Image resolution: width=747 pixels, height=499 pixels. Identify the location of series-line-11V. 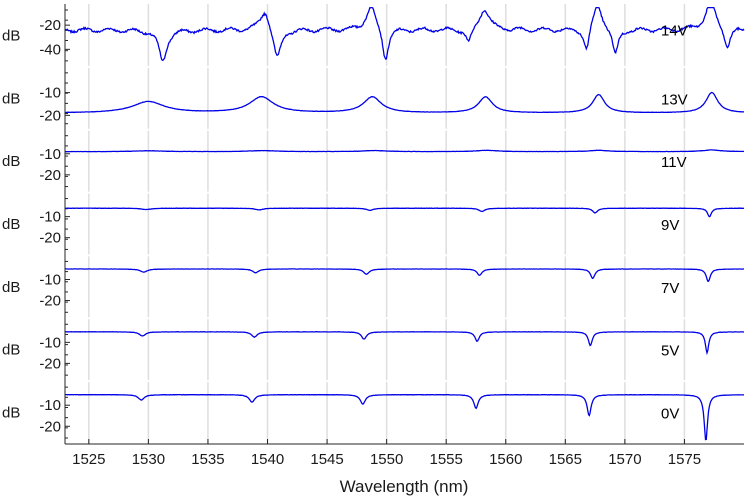
(404, 151).